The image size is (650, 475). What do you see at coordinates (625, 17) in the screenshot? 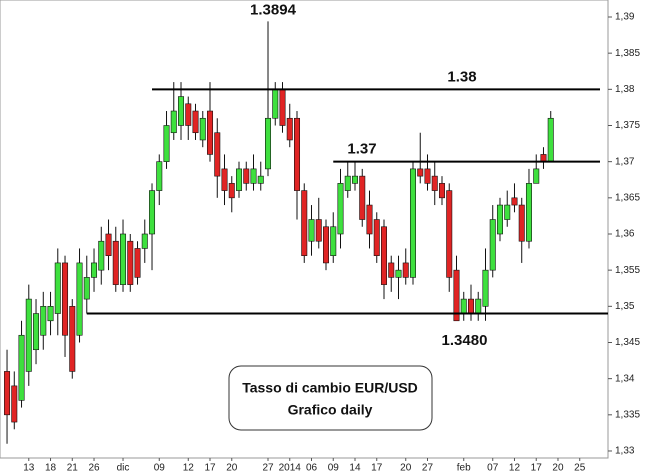
I see `y-tick-label: 1,39` at bounding box center [625, 17].